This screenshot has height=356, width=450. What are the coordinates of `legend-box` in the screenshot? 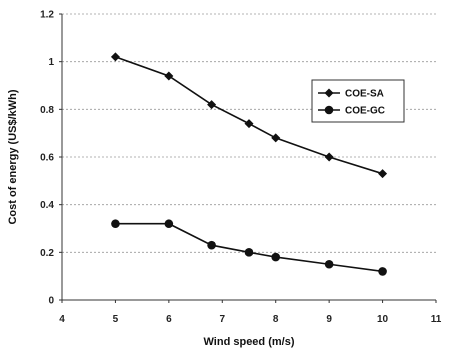 It's located at (358, 101).